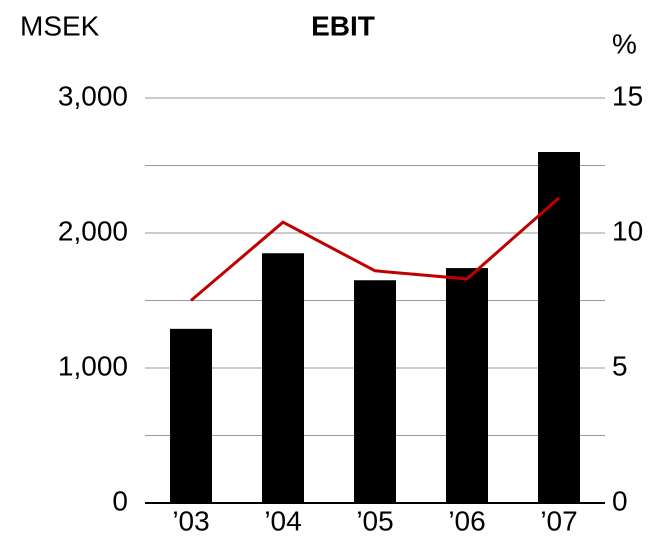 The width and height of the screenshot is (656, 539). I want to click on y-tick-label: 2,000, so click(93, 230).